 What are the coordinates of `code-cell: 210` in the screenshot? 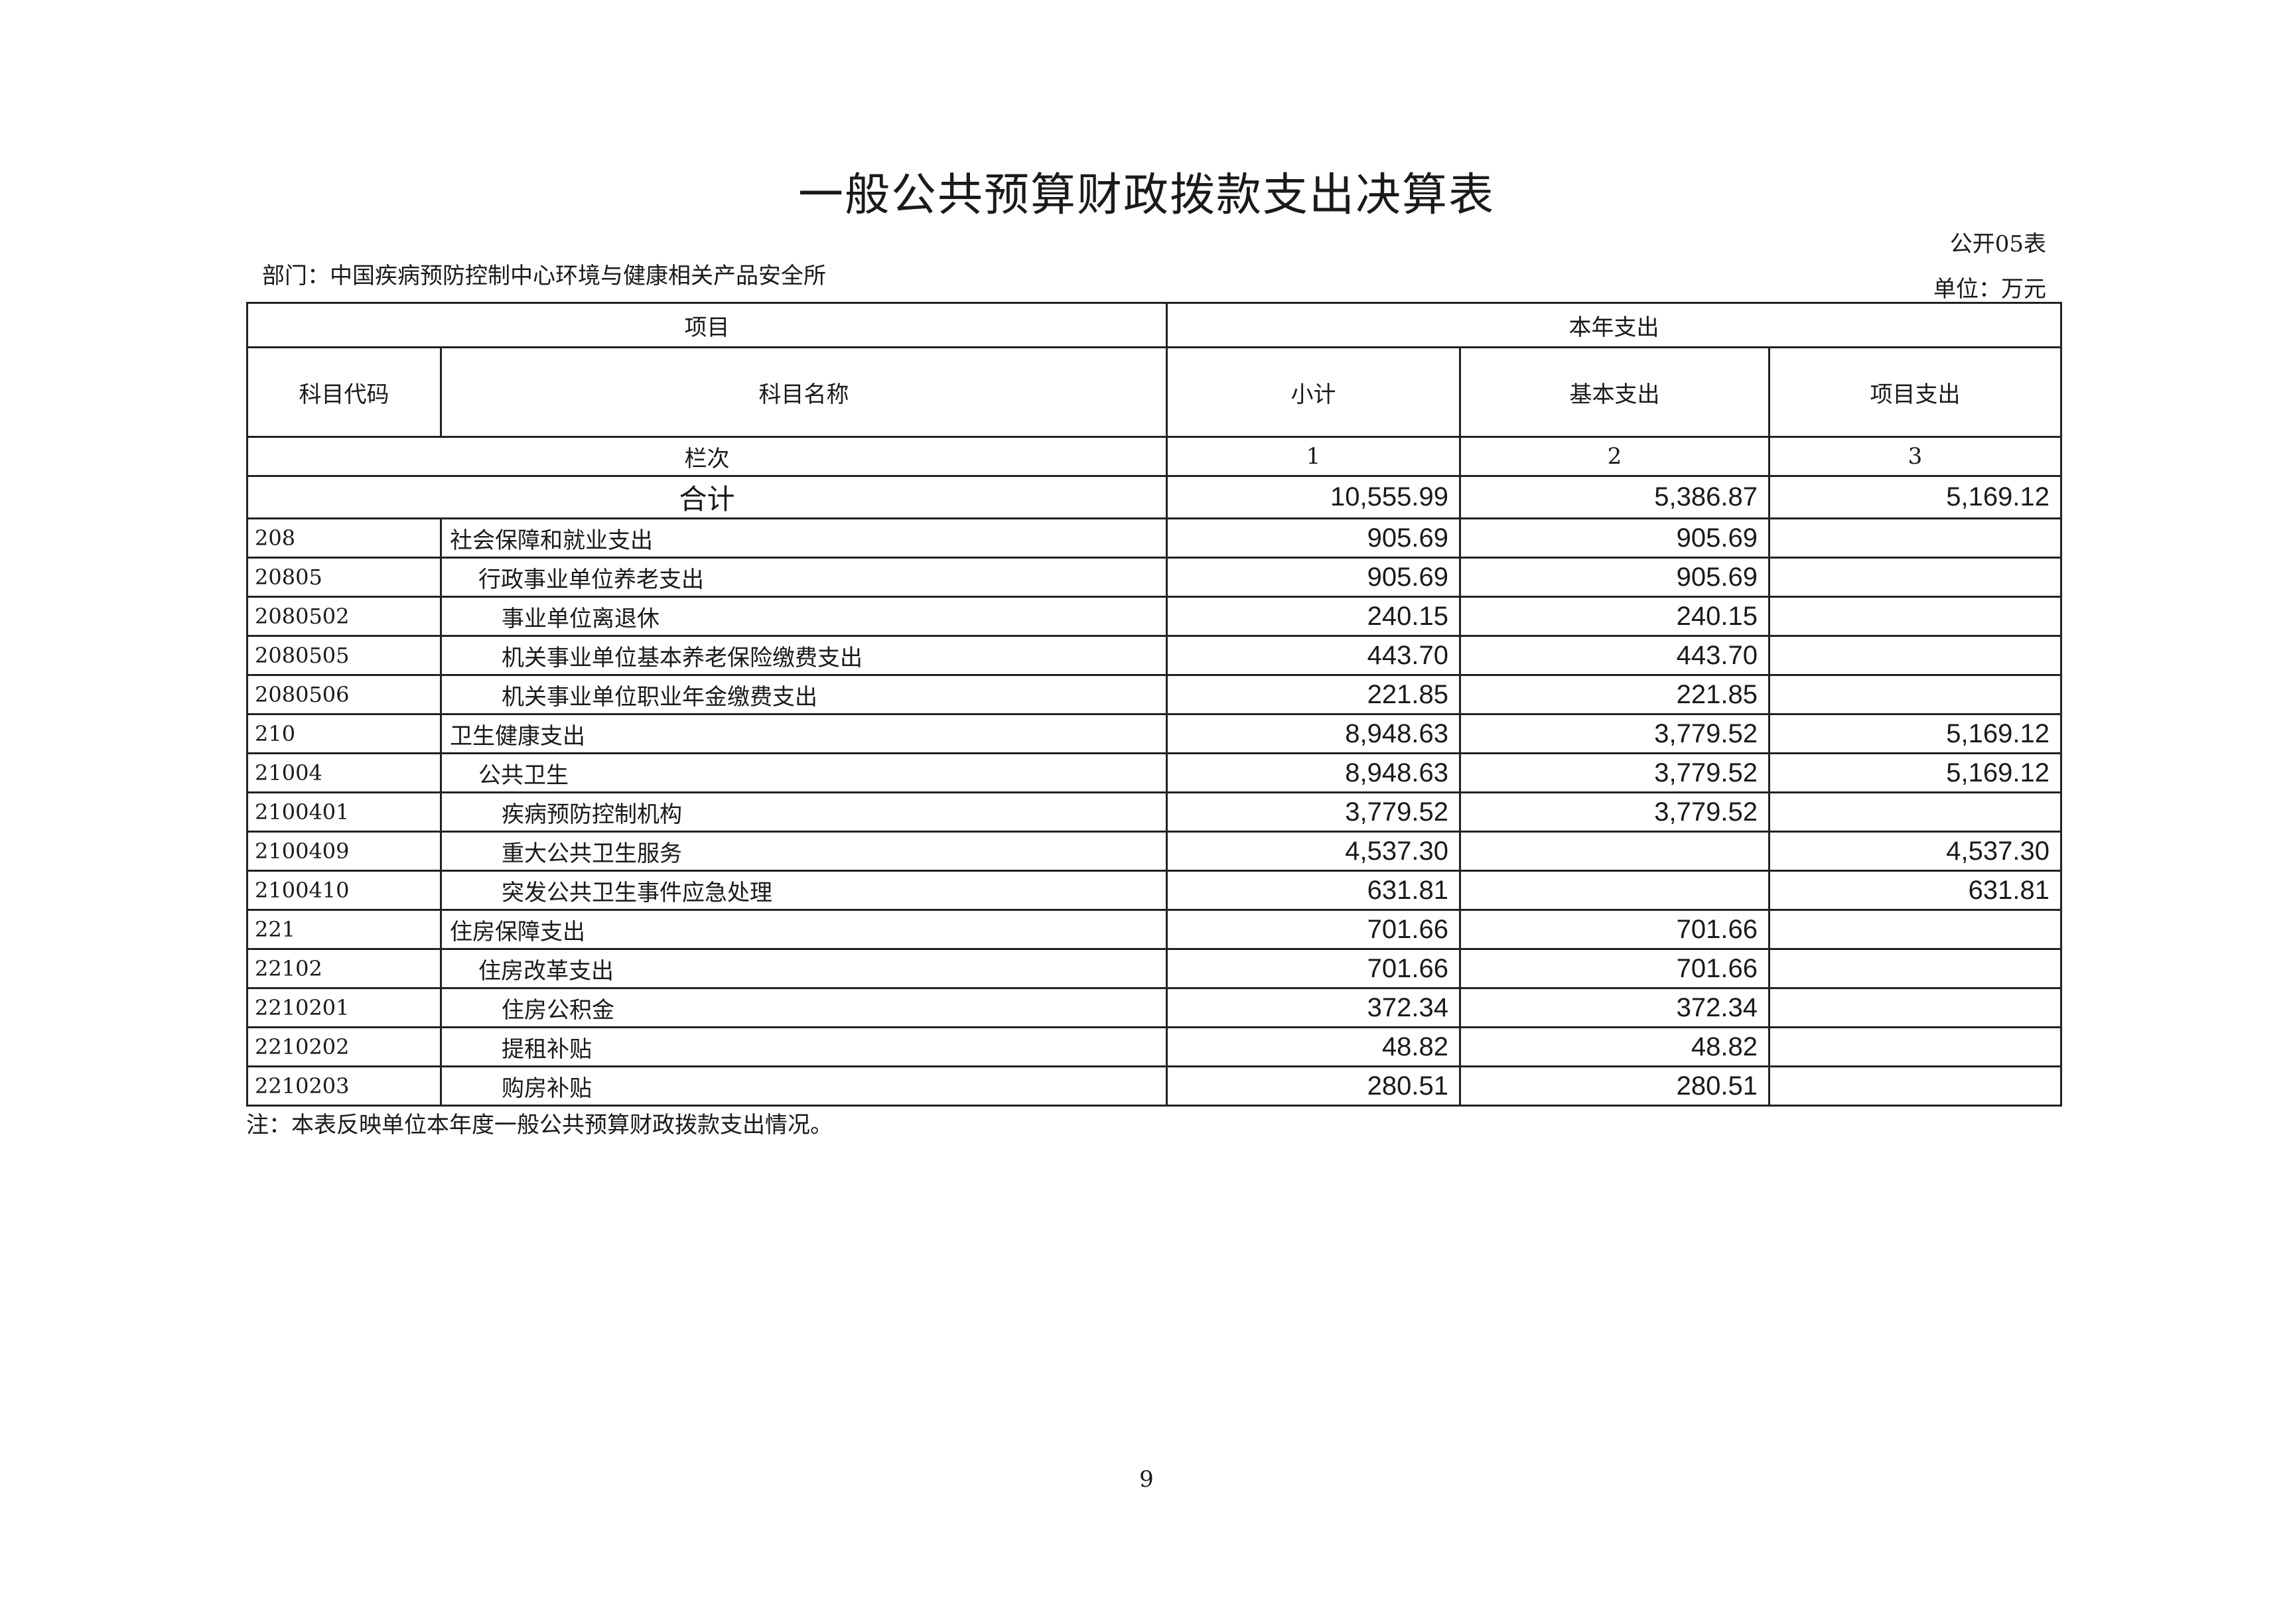 It's located at (344, 733).